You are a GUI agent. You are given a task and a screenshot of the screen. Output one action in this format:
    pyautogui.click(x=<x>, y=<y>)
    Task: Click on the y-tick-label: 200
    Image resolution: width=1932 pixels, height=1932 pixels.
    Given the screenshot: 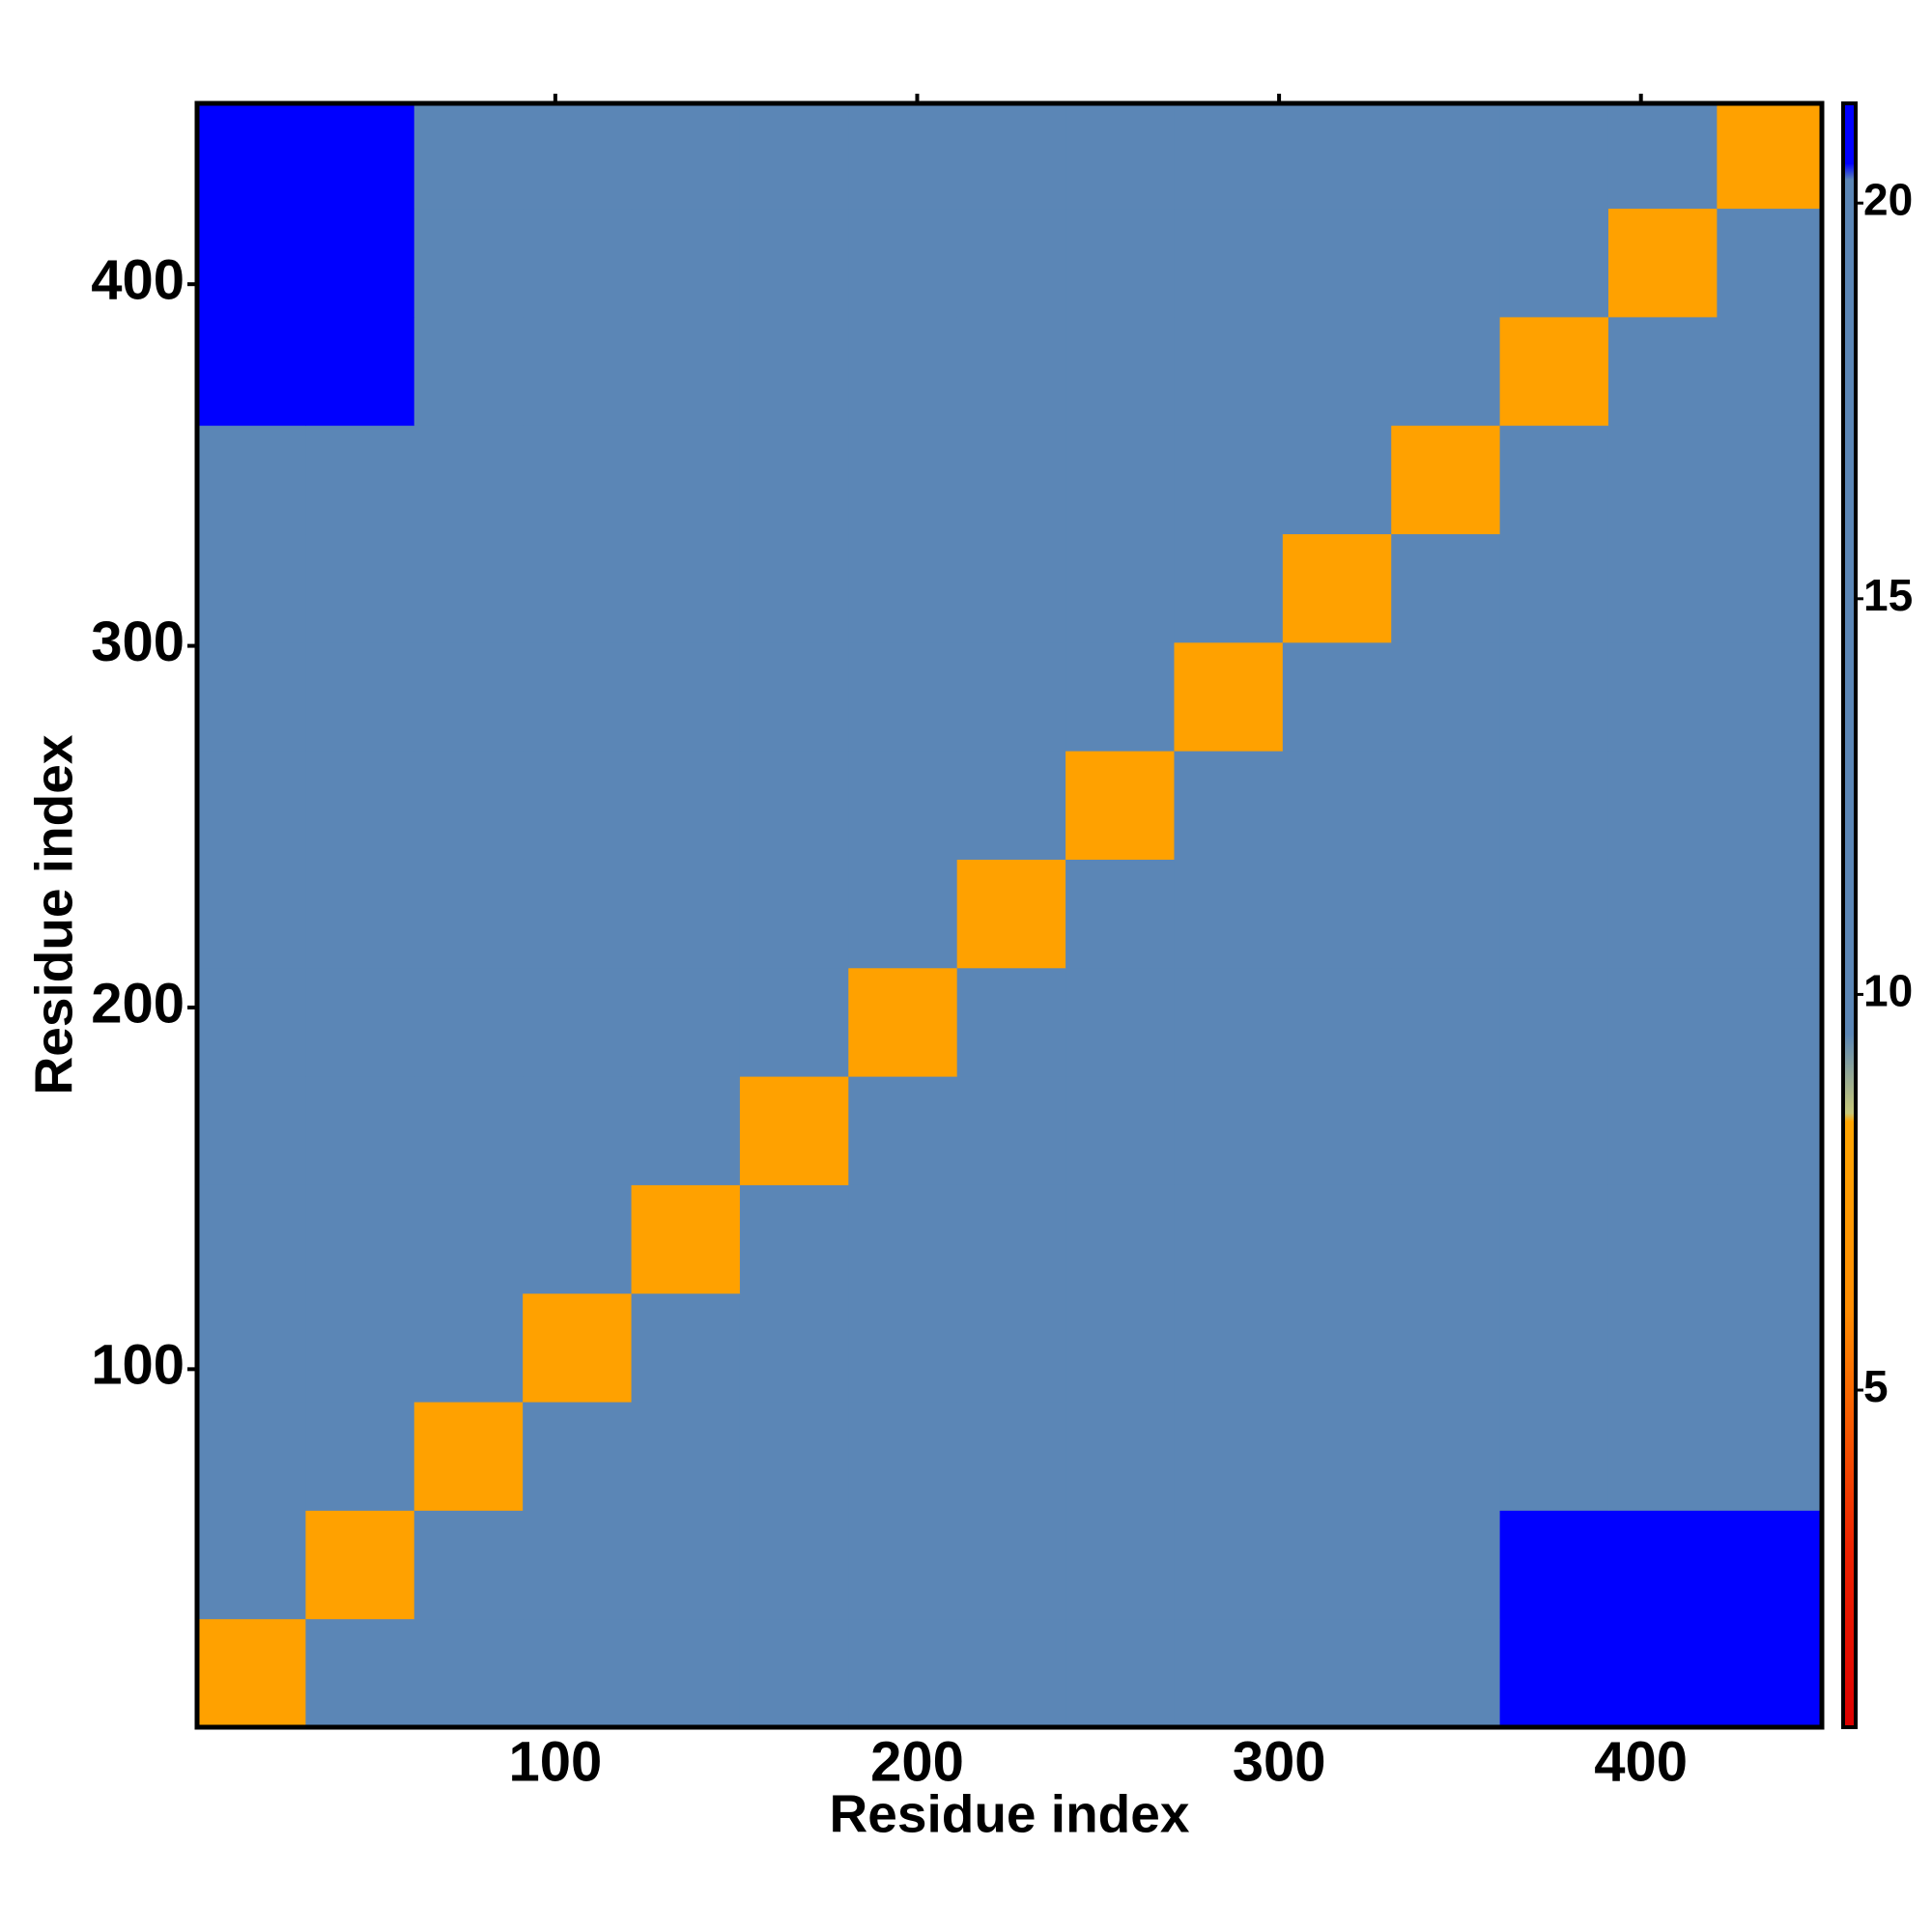 What is the action you would take?
    pyautogui.click(x=138, y=1003)
    